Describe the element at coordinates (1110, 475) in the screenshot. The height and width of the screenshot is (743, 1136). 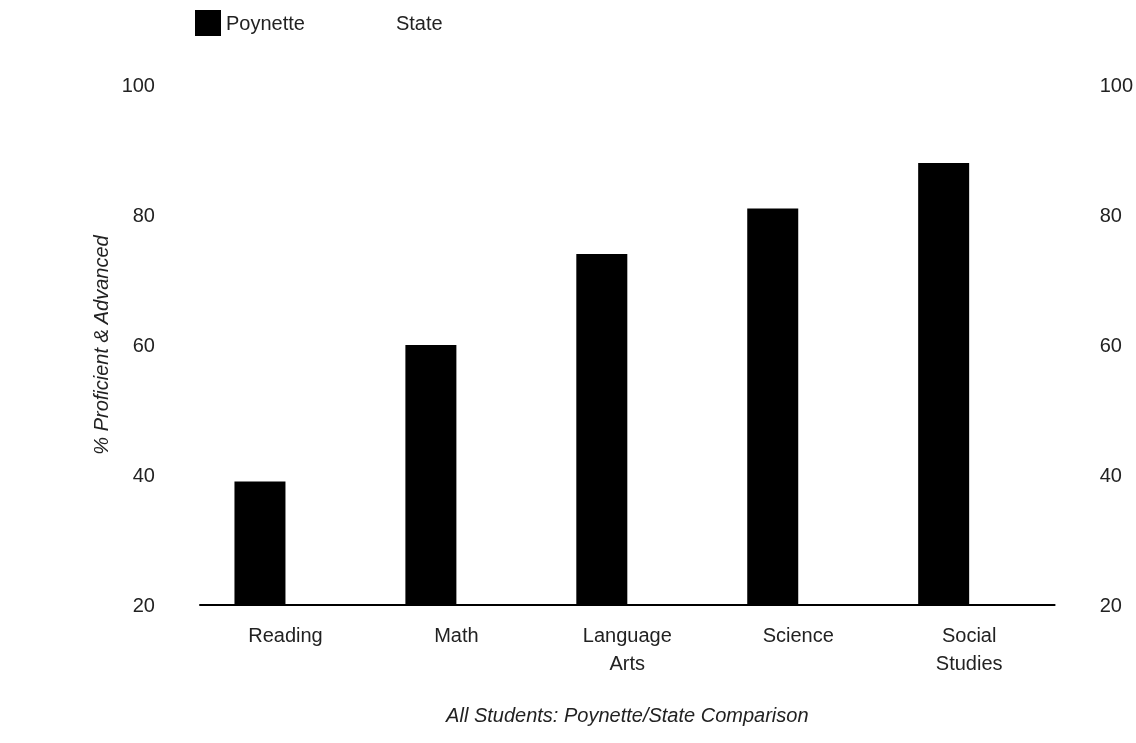
I see `y2-tick-label: 40` at that location.